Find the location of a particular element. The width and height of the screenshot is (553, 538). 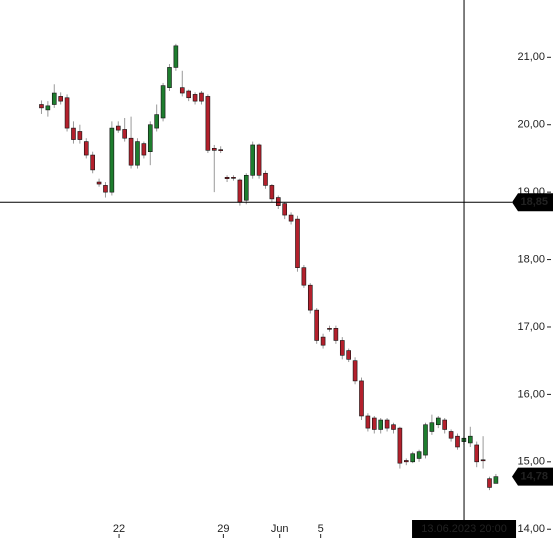

last-price-label: 14,78 is located at coordinates (534, 477).